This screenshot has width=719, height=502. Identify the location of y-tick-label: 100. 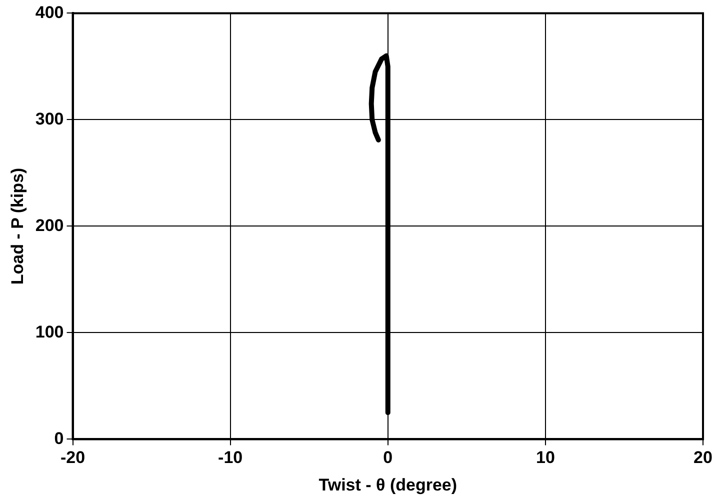
(49, 332).